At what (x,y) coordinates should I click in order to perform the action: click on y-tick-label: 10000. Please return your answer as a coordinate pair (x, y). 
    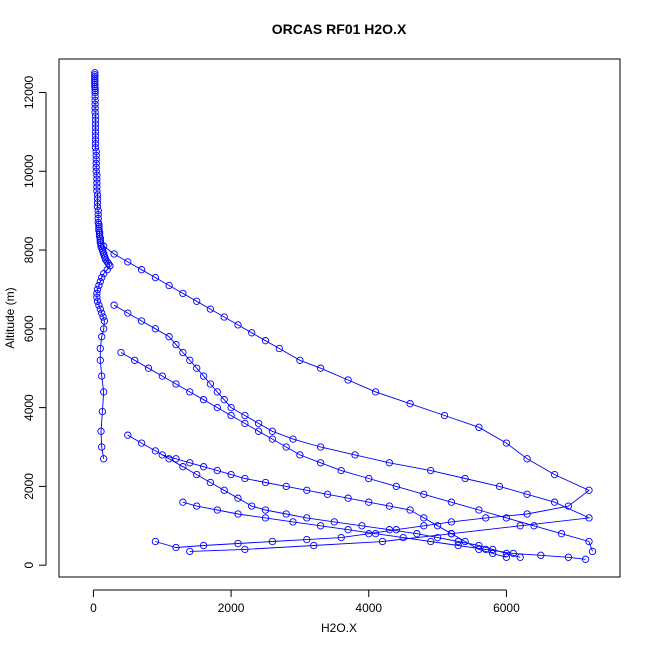
    Looking at the image, I should click on (29, 171).